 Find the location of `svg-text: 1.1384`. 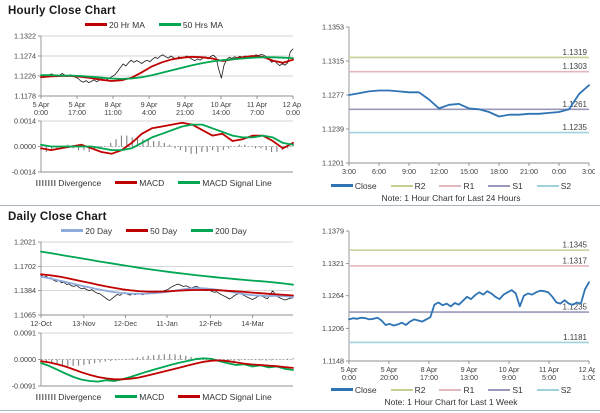

svg-text: 1.1384 is located at coordinates (25, 290).